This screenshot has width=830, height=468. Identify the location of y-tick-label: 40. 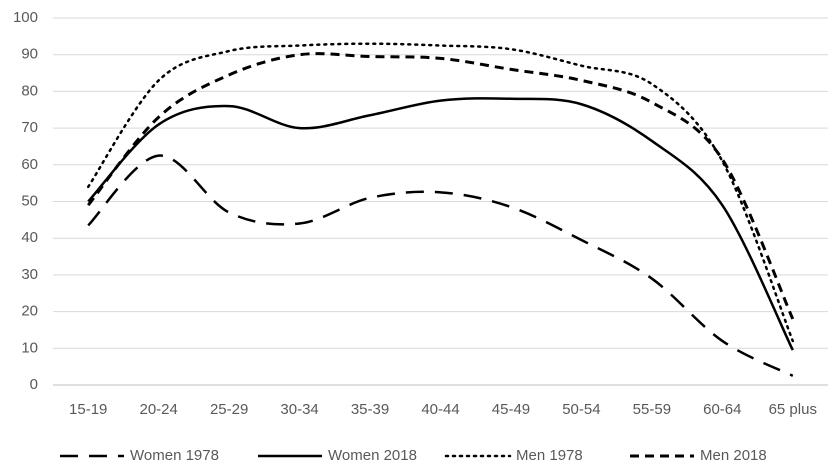
(29, 237).